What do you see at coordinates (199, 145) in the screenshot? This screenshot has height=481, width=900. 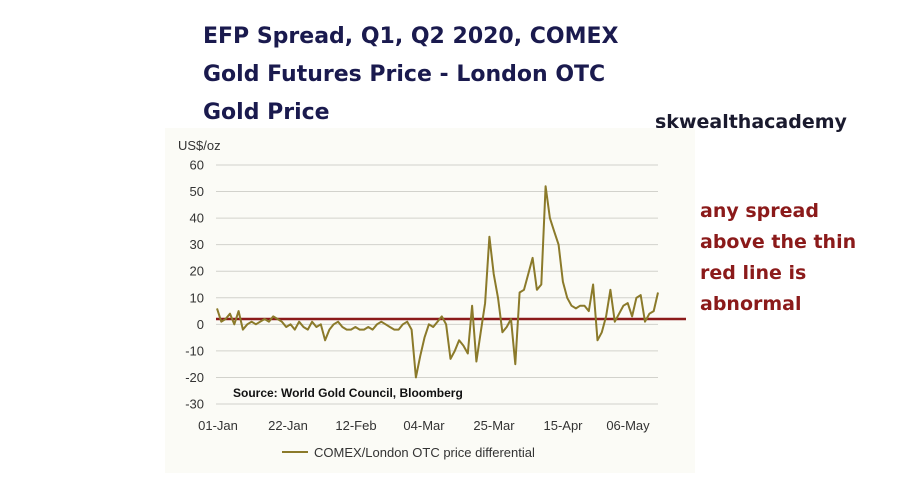 I see `y-axis-unit-label: US$/oz` at bounding box center [199, 145].